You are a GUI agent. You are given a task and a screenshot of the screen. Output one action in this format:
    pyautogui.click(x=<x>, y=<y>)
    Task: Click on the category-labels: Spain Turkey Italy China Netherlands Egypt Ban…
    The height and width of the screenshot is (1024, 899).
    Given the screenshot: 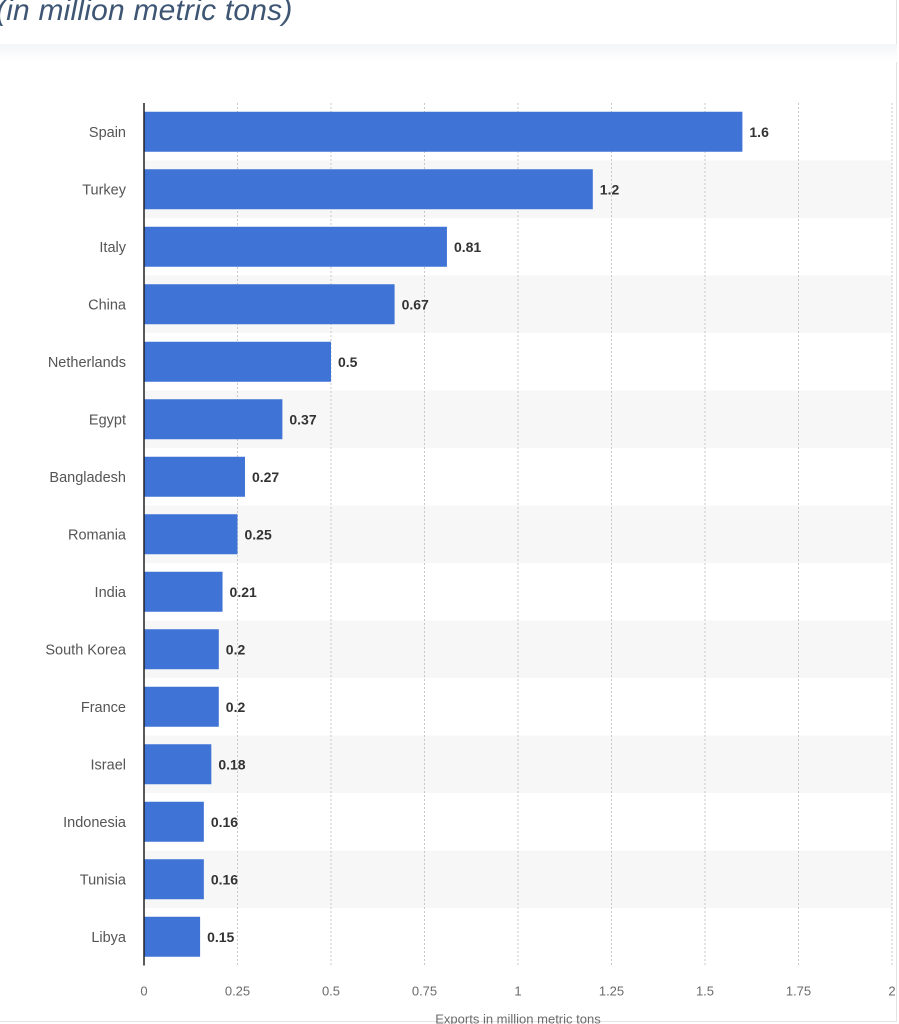 What is the action you would take?
    pyautogui.click(x=86, y=535)
    